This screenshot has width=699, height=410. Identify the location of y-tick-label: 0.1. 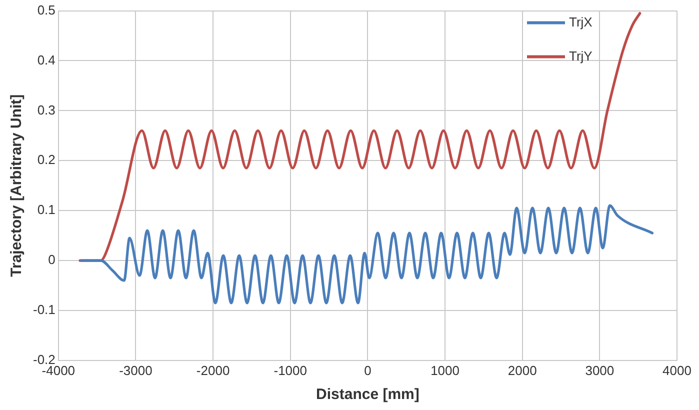
(46, 210).